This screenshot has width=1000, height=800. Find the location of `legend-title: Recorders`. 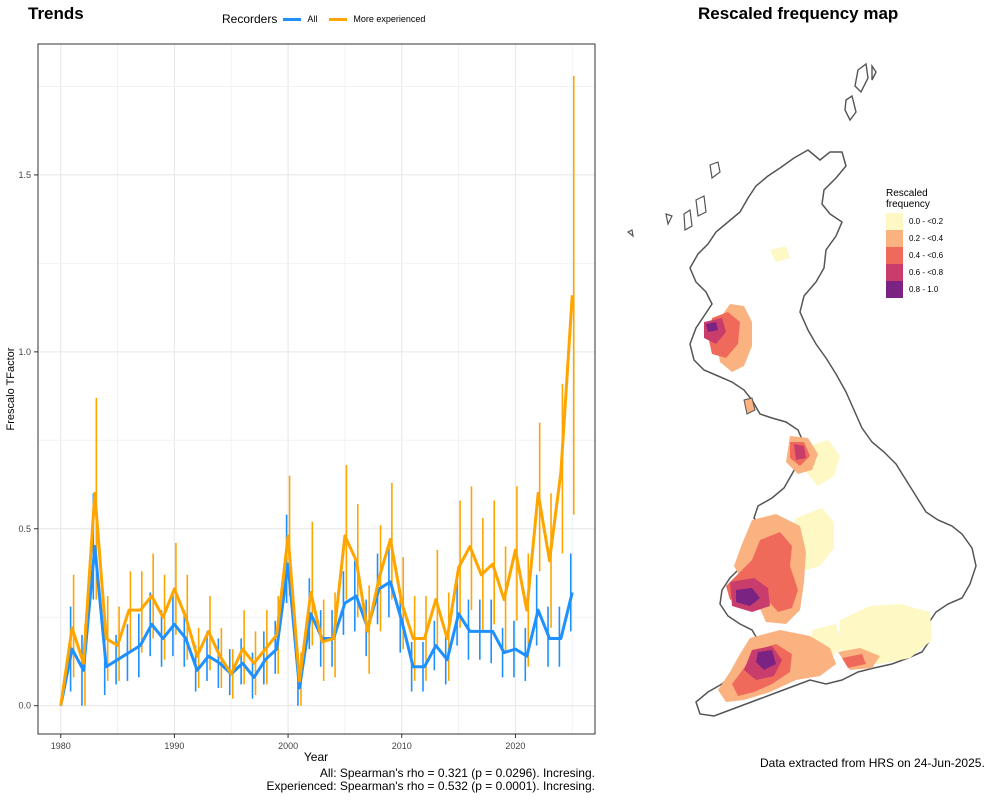

legend-title: Recorders is located at coordinates (250, 19).